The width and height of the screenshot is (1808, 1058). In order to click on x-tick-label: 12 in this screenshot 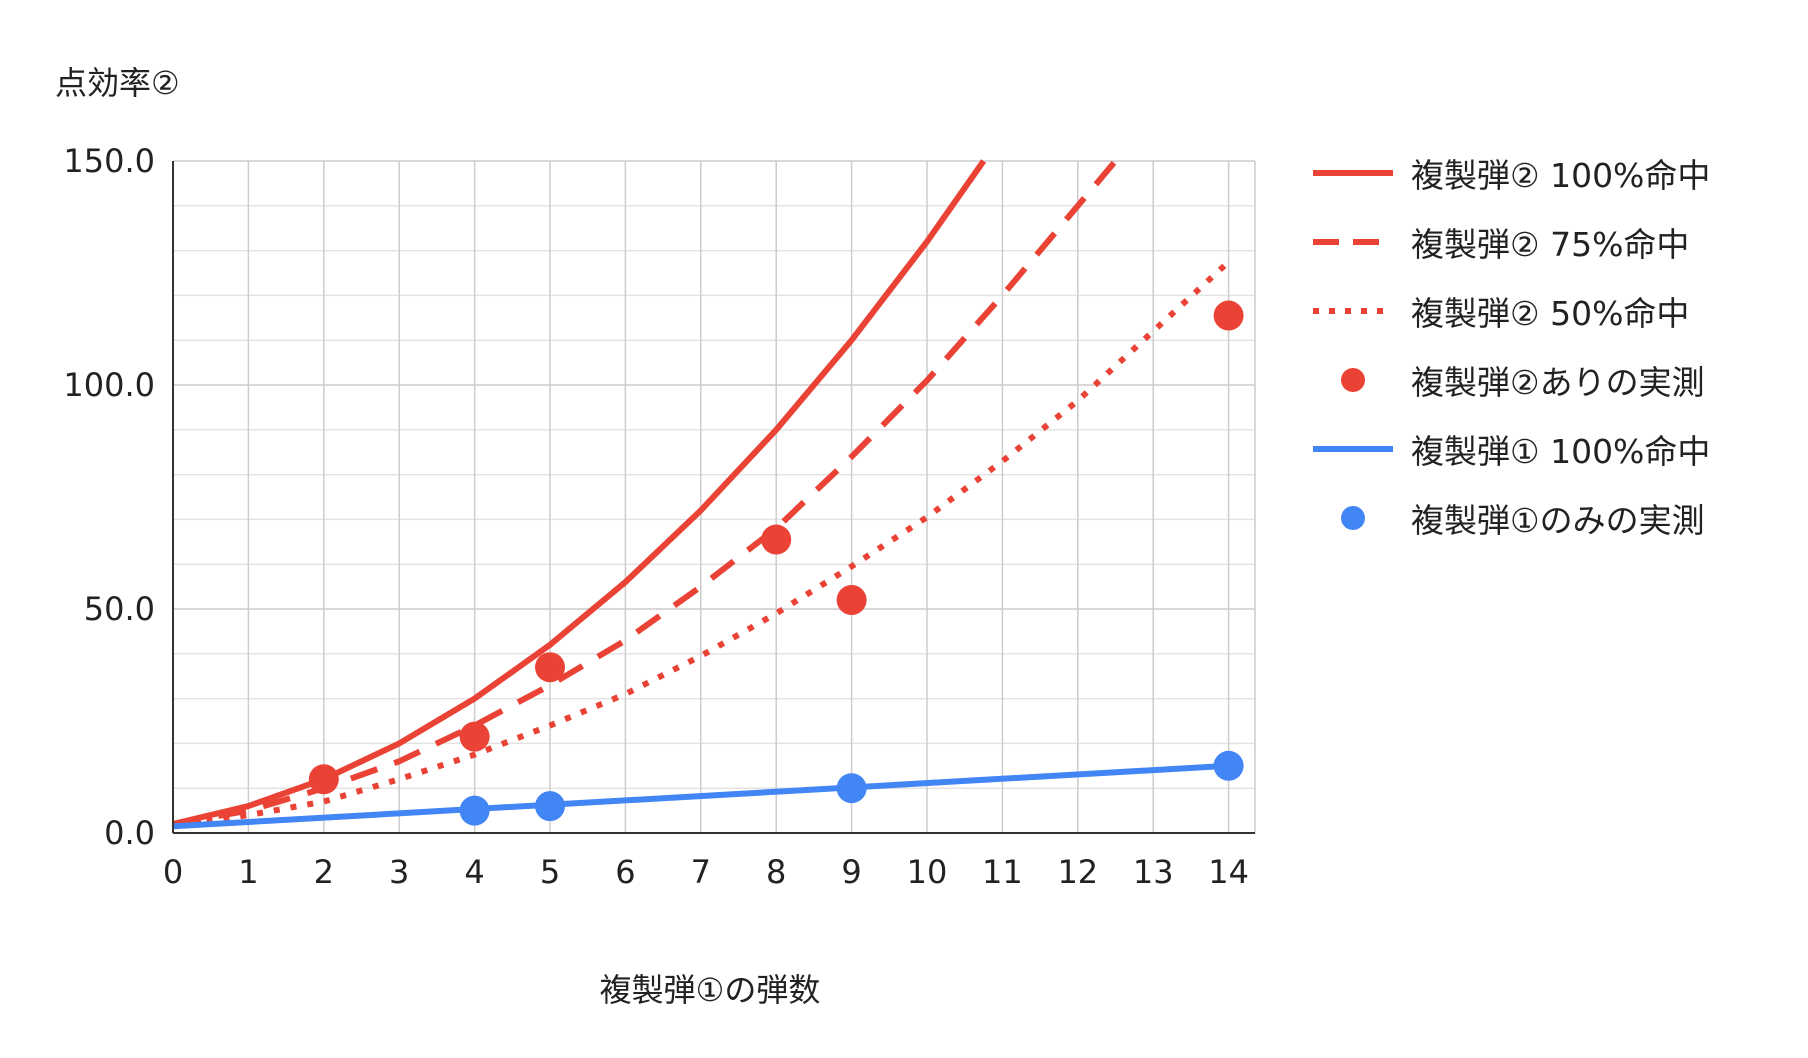, I will do `click(1077, 872)`.